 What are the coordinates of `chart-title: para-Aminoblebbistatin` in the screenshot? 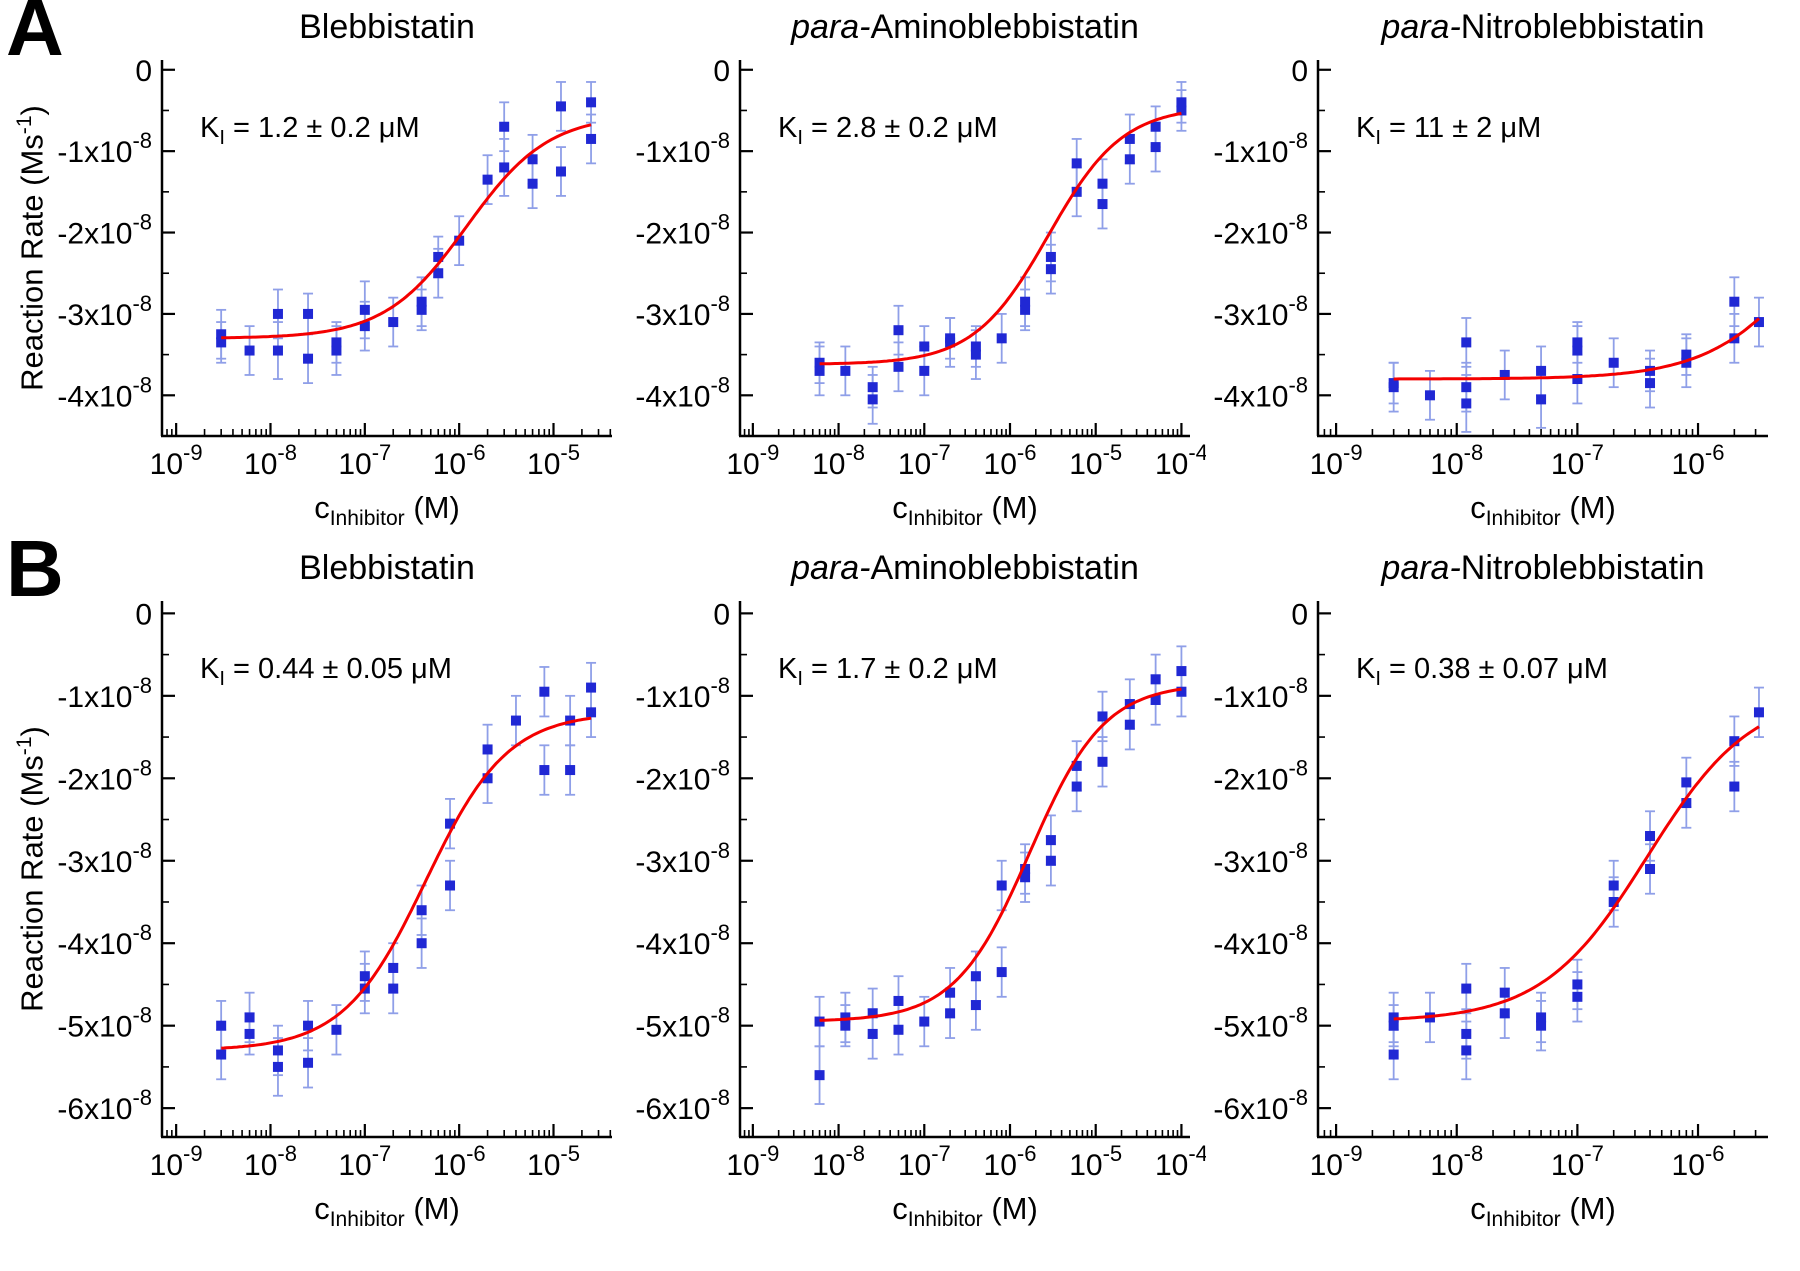 It's located at (925, 567).